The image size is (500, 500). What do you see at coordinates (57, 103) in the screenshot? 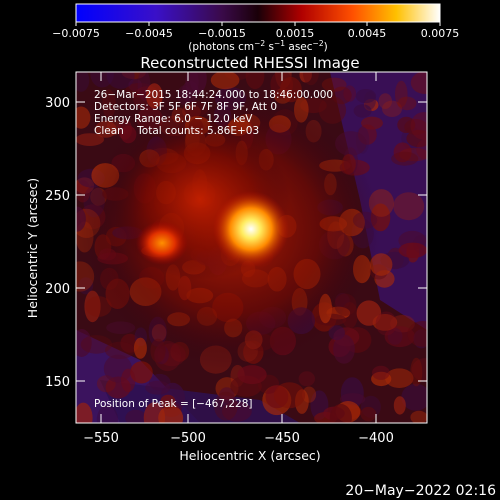
I see `y-tick-label: 300` at bounding box center [57, 103].